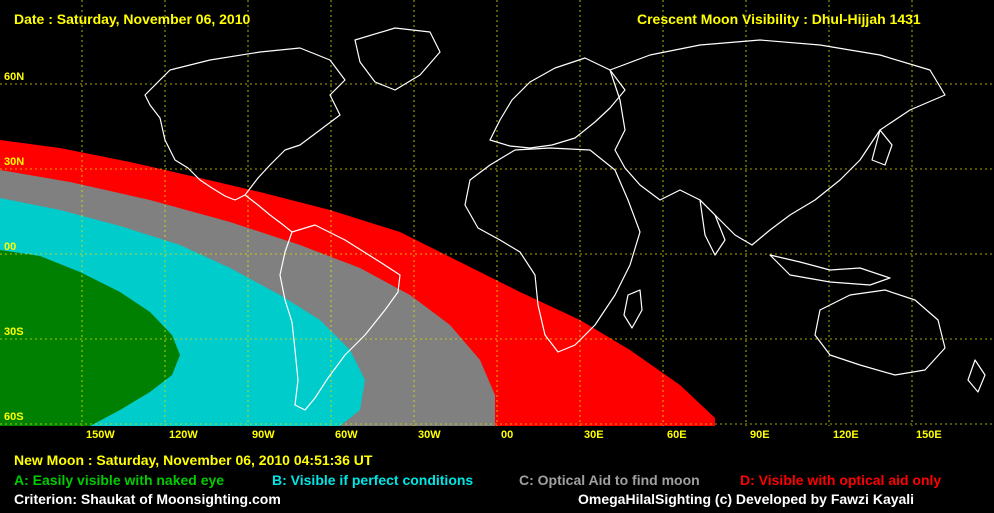 The height and width of the screenshot is (513, 994). What do you see at coordinates (594, 435) in the screenshot?
I see `lon-label-30e: 30E` at bounding box center [594, 435].